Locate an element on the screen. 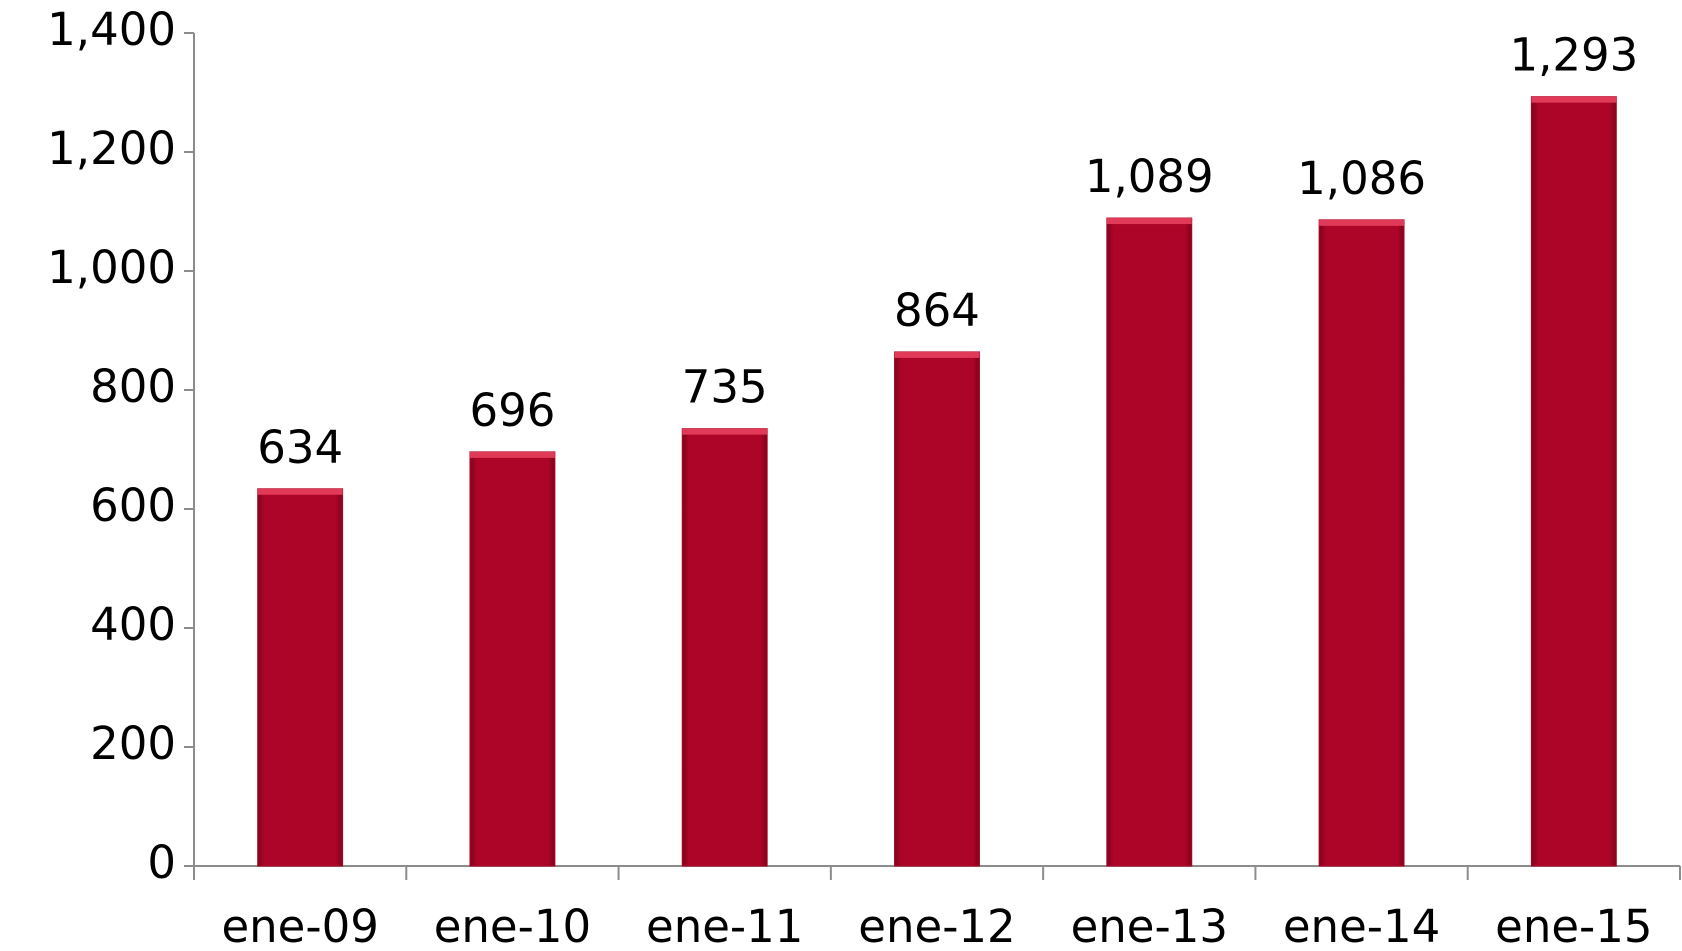 The width and height of the screenshot is (1682, 951). x-tick-label: ene-14 is located at coordinates (1361, 925).